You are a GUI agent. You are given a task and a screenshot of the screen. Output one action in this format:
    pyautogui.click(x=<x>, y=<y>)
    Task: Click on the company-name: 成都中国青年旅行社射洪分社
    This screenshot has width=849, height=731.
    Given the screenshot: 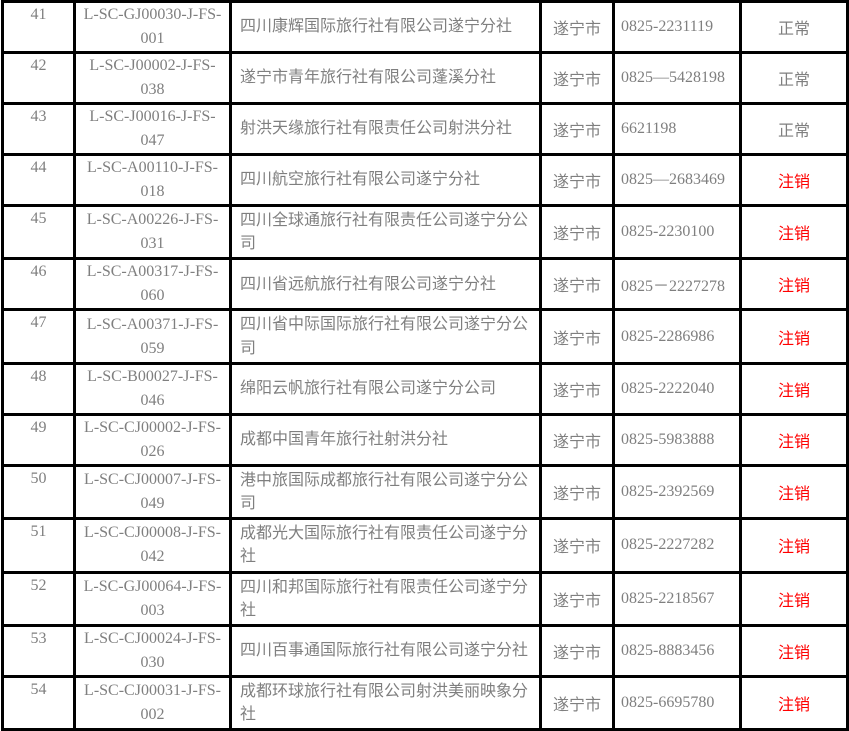 What is the action you would take?
    pyautogui.click(x=385, y=439)
    